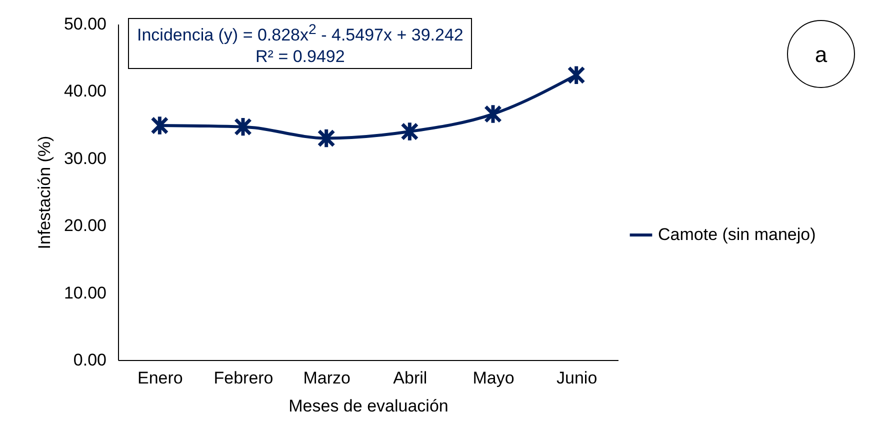 Image resolution: width=870 pixels, height=430 pixels. I want to click on x-tick-label: Junio, so click(577, 378).